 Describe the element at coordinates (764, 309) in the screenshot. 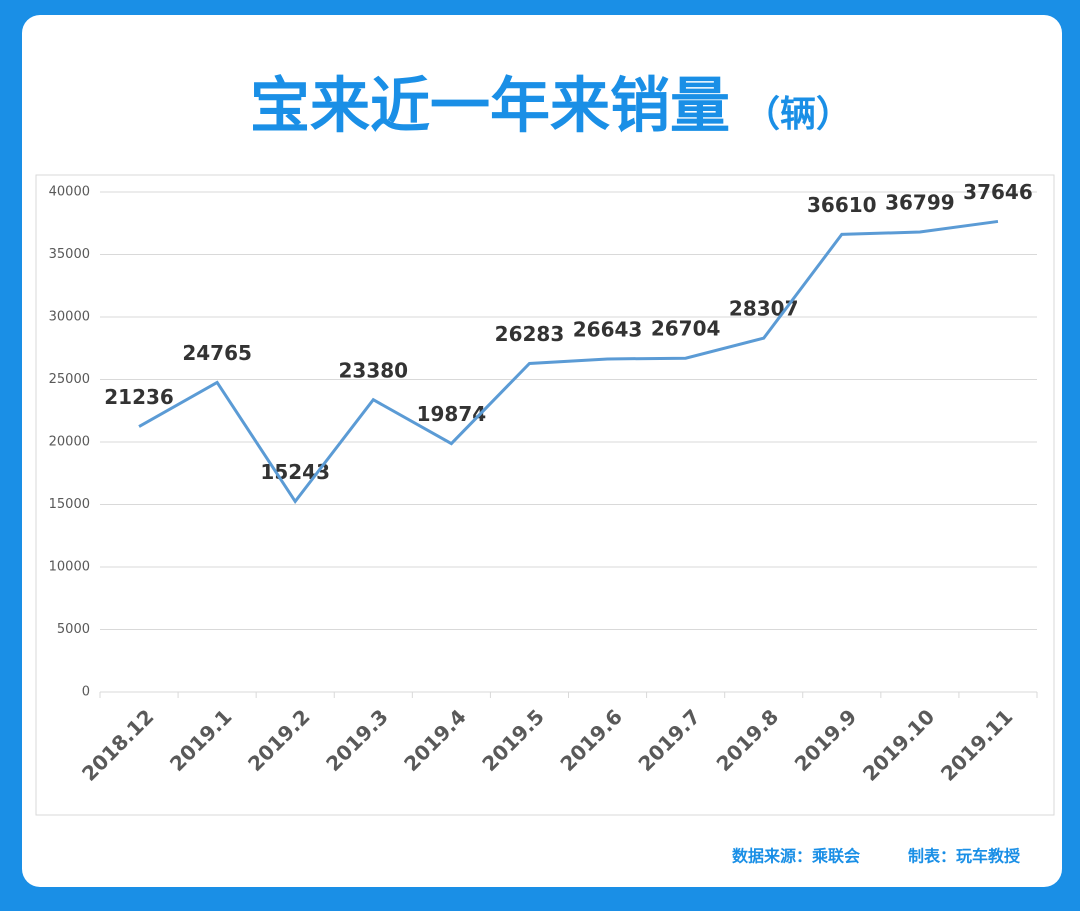

I see `data-label: 28307` at that location.